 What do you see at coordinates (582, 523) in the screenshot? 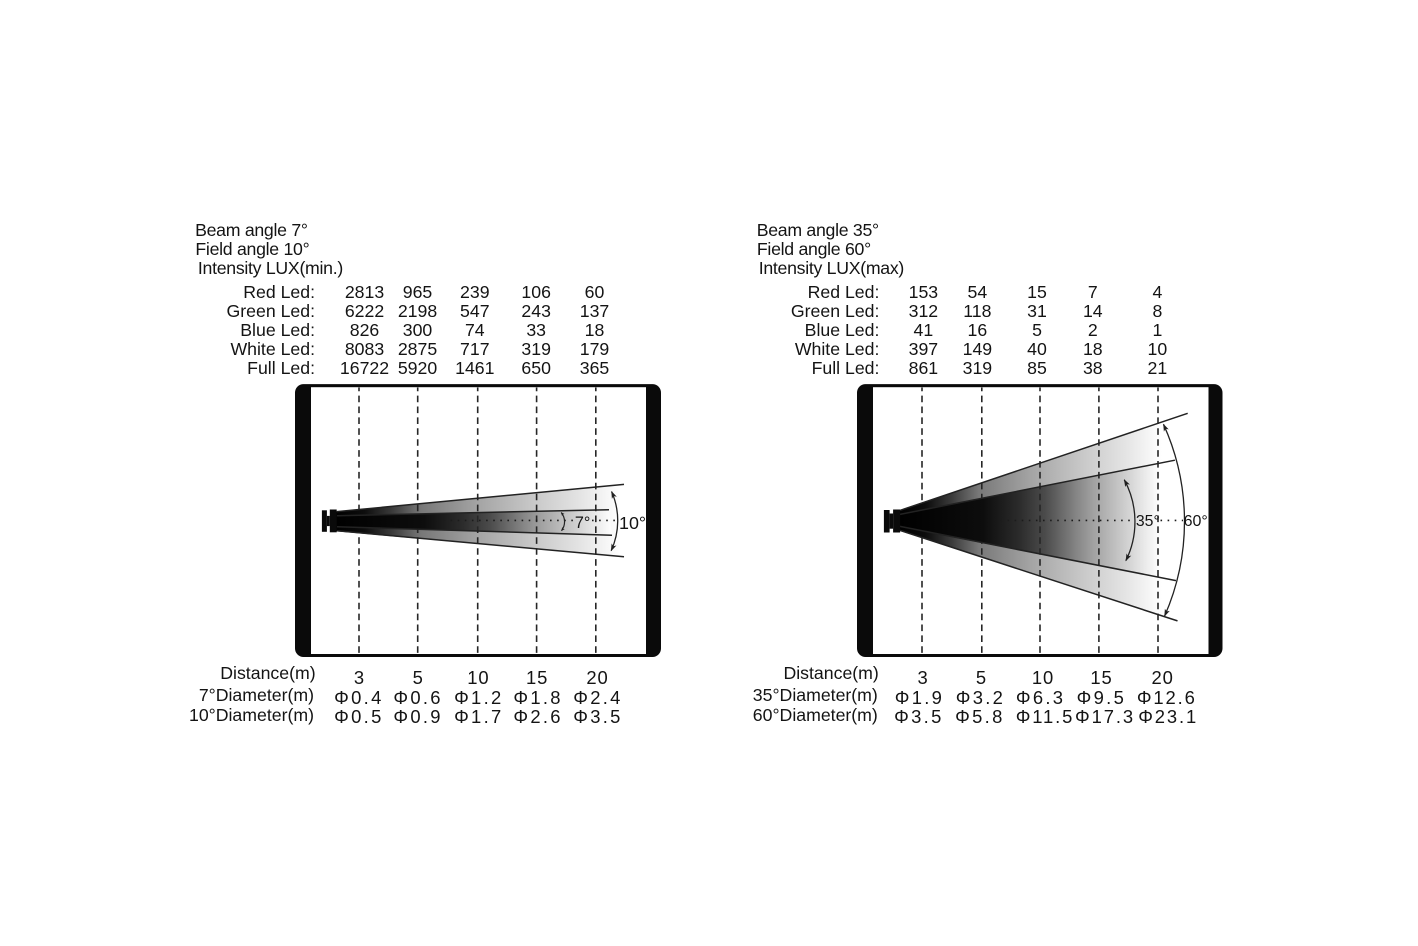
I see `svg-text: 7°` at bounding box center [582, 523].